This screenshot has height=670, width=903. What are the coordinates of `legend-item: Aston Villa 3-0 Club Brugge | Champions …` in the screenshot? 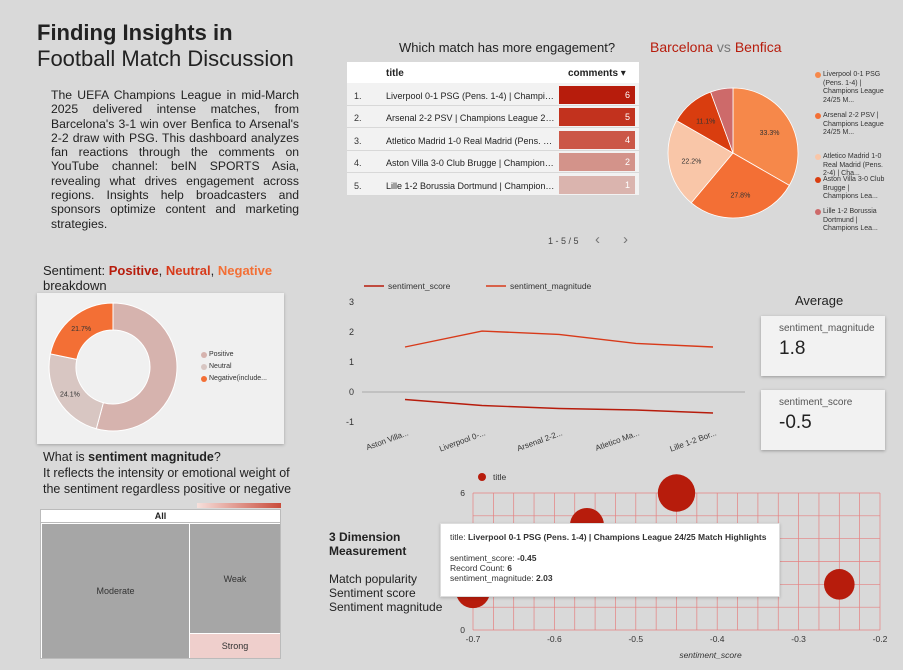 It's located at (850, 189).